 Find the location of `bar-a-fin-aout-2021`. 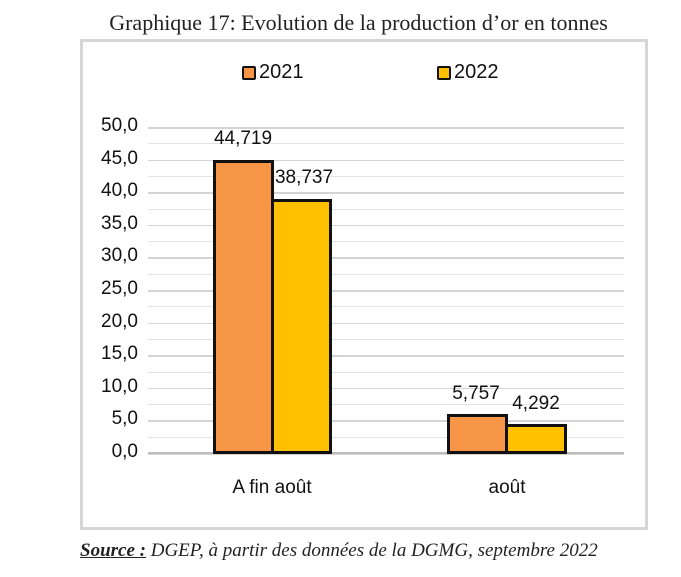

bar-a-fin-aout-2021 is located at coordinates (243, 307).